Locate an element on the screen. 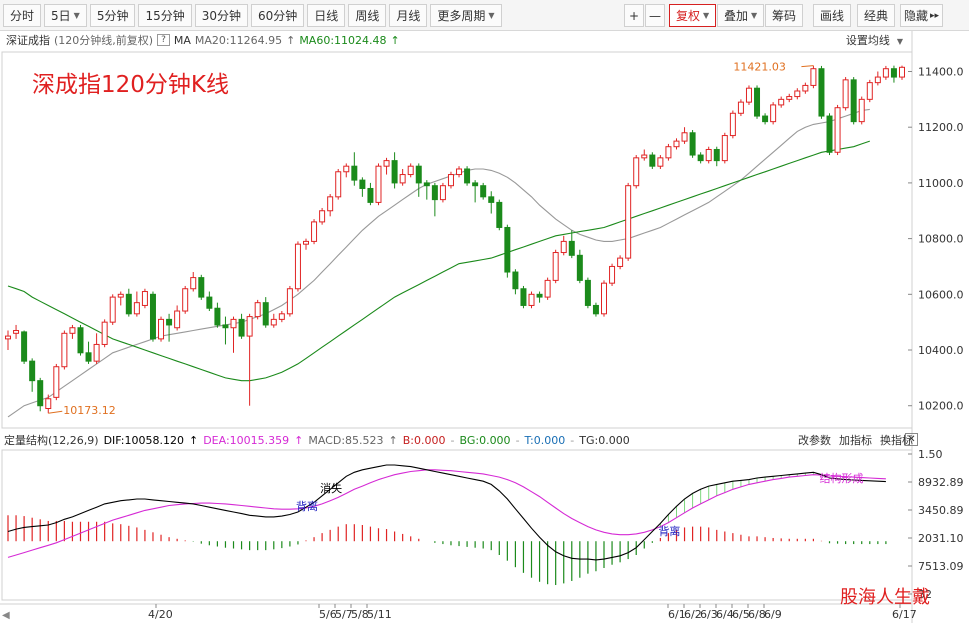  indicator-annotation: 结构形成 is located at coordinates (842, 478).